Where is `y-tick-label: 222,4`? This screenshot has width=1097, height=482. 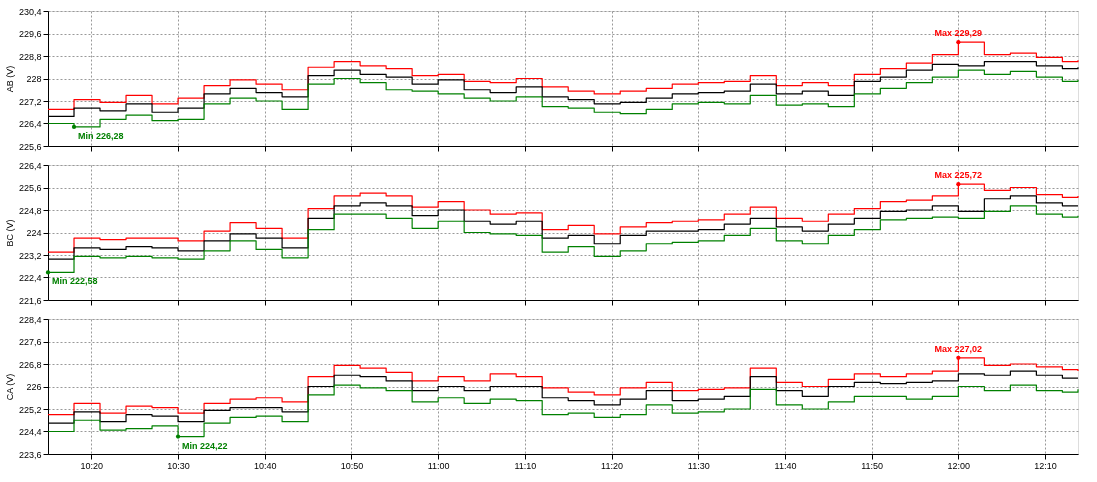
y-tick-label: 222,4 is located at coordinates (30, 278).